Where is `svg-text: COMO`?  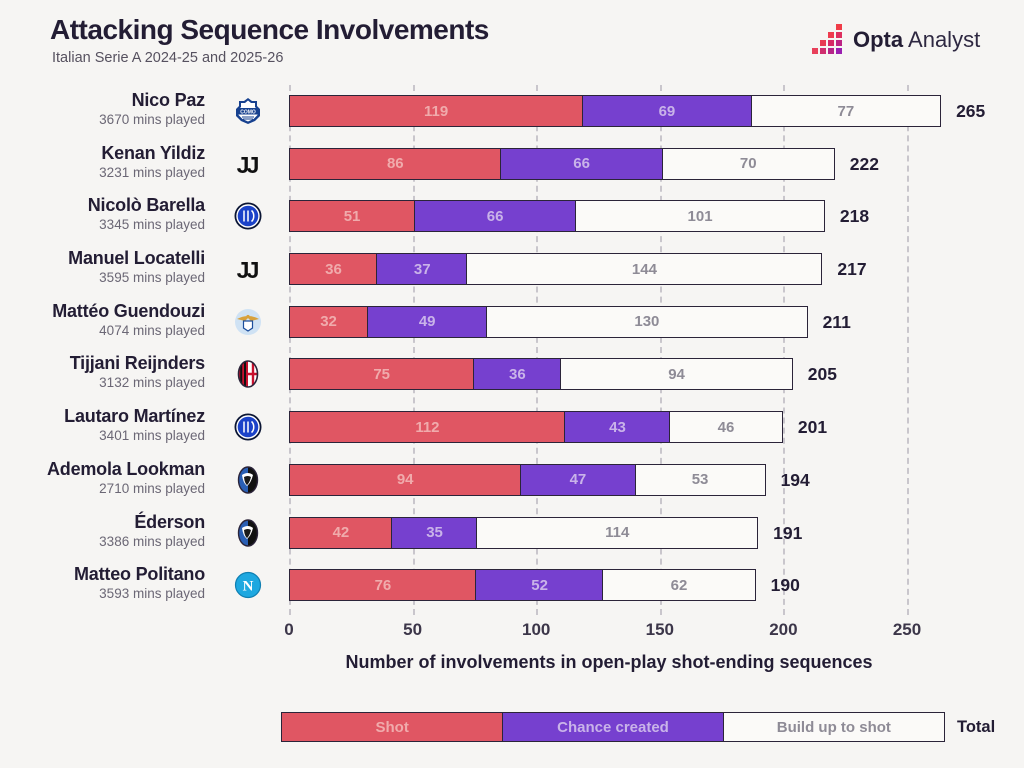 svg-text: COMO is located at coordinates (248, 112).